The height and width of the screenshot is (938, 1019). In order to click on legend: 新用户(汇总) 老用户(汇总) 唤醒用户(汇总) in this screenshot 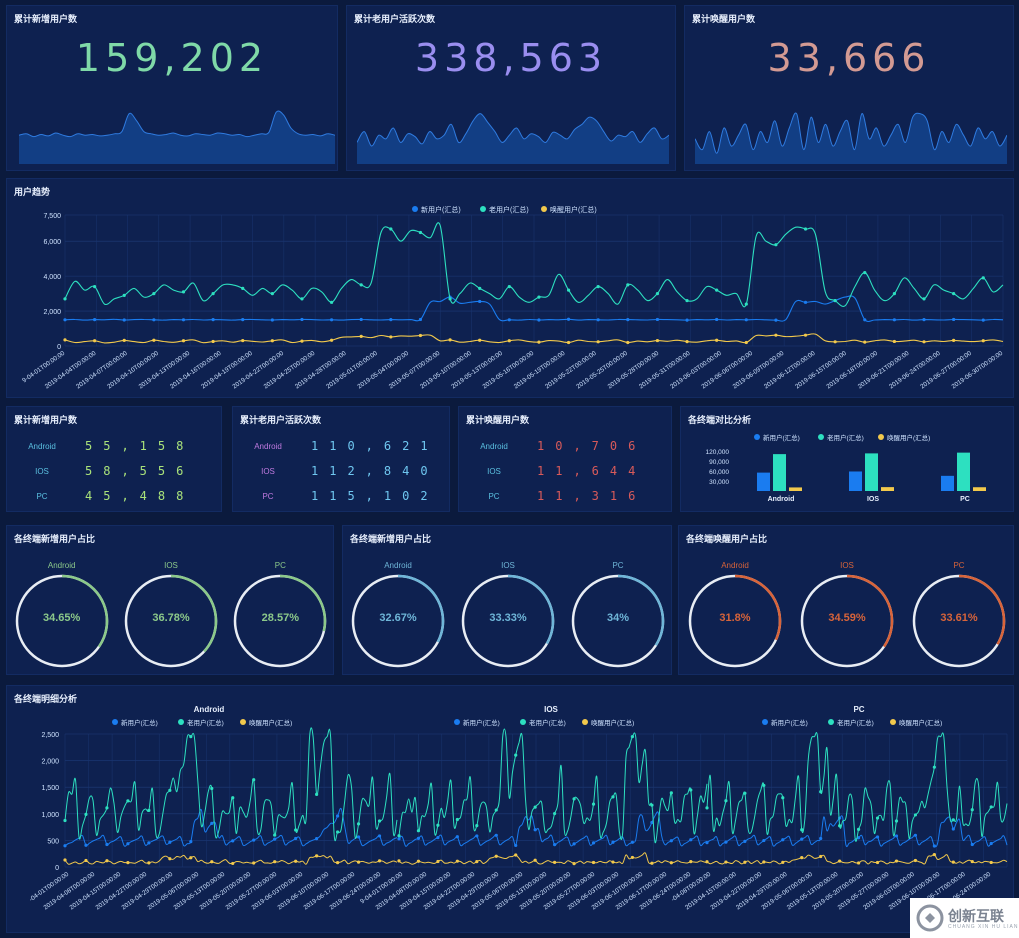, I will do `click(504, 209)`.